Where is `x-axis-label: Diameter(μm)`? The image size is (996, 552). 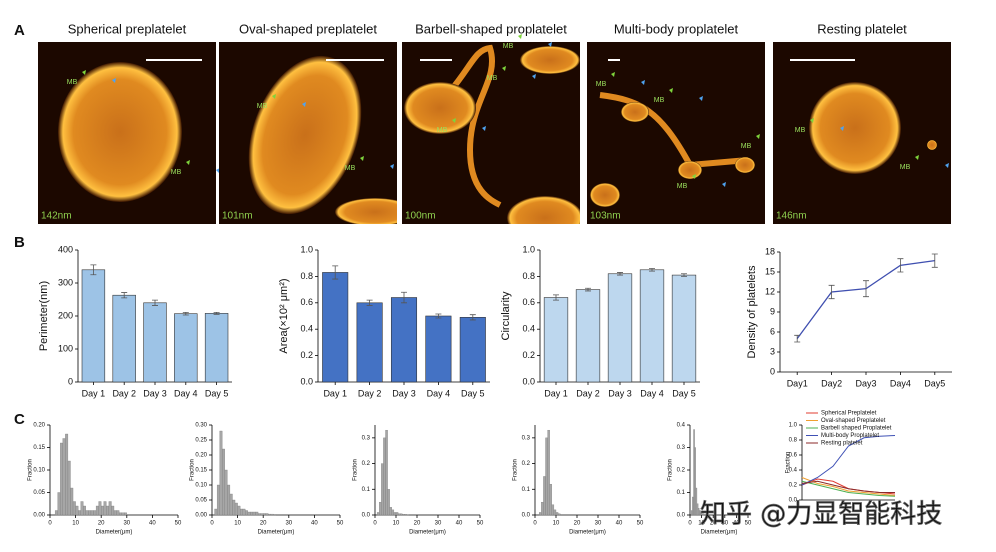
x-axis-label: Diameter(μm) is located at coordinates (427, 533).